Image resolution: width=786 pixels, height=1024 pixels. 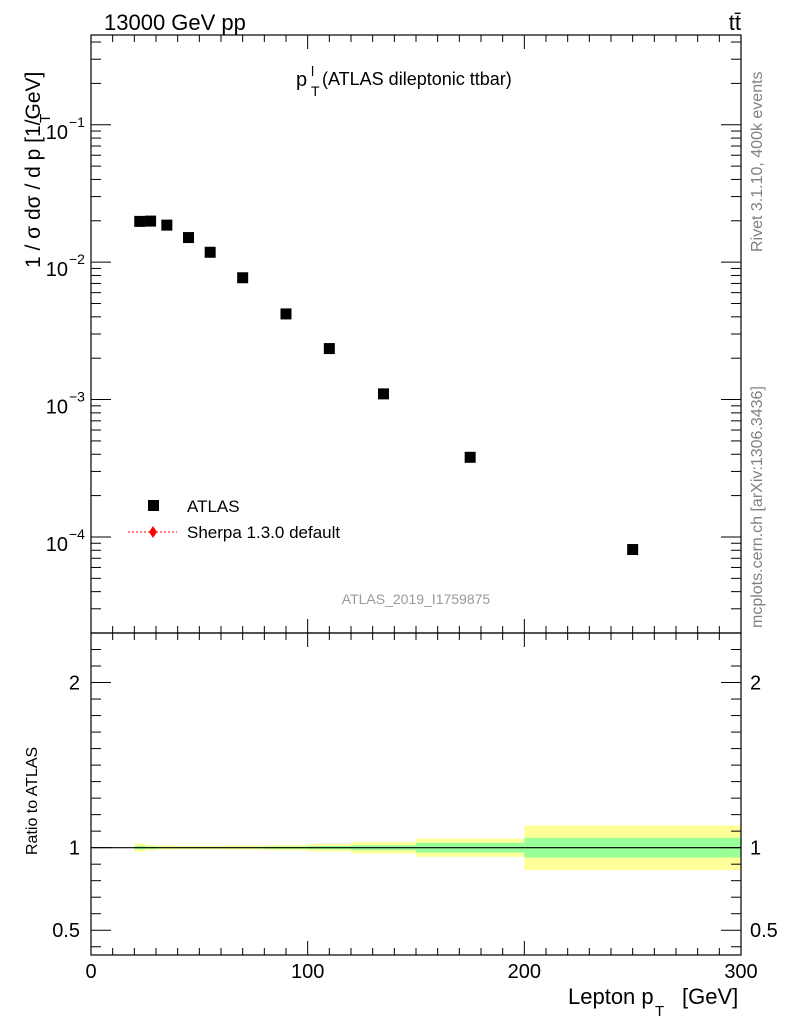 I want to click on y-tick-exp-2: −2, so click(x=77, y=259).